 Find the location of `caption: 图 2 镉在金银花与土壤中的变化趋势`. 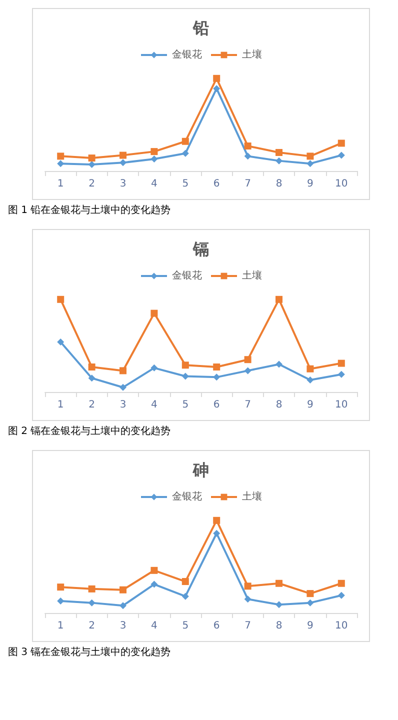

caption: 图 2 镉在金银花与土壤中的变化趋势 is located at coordinates (90, 431).